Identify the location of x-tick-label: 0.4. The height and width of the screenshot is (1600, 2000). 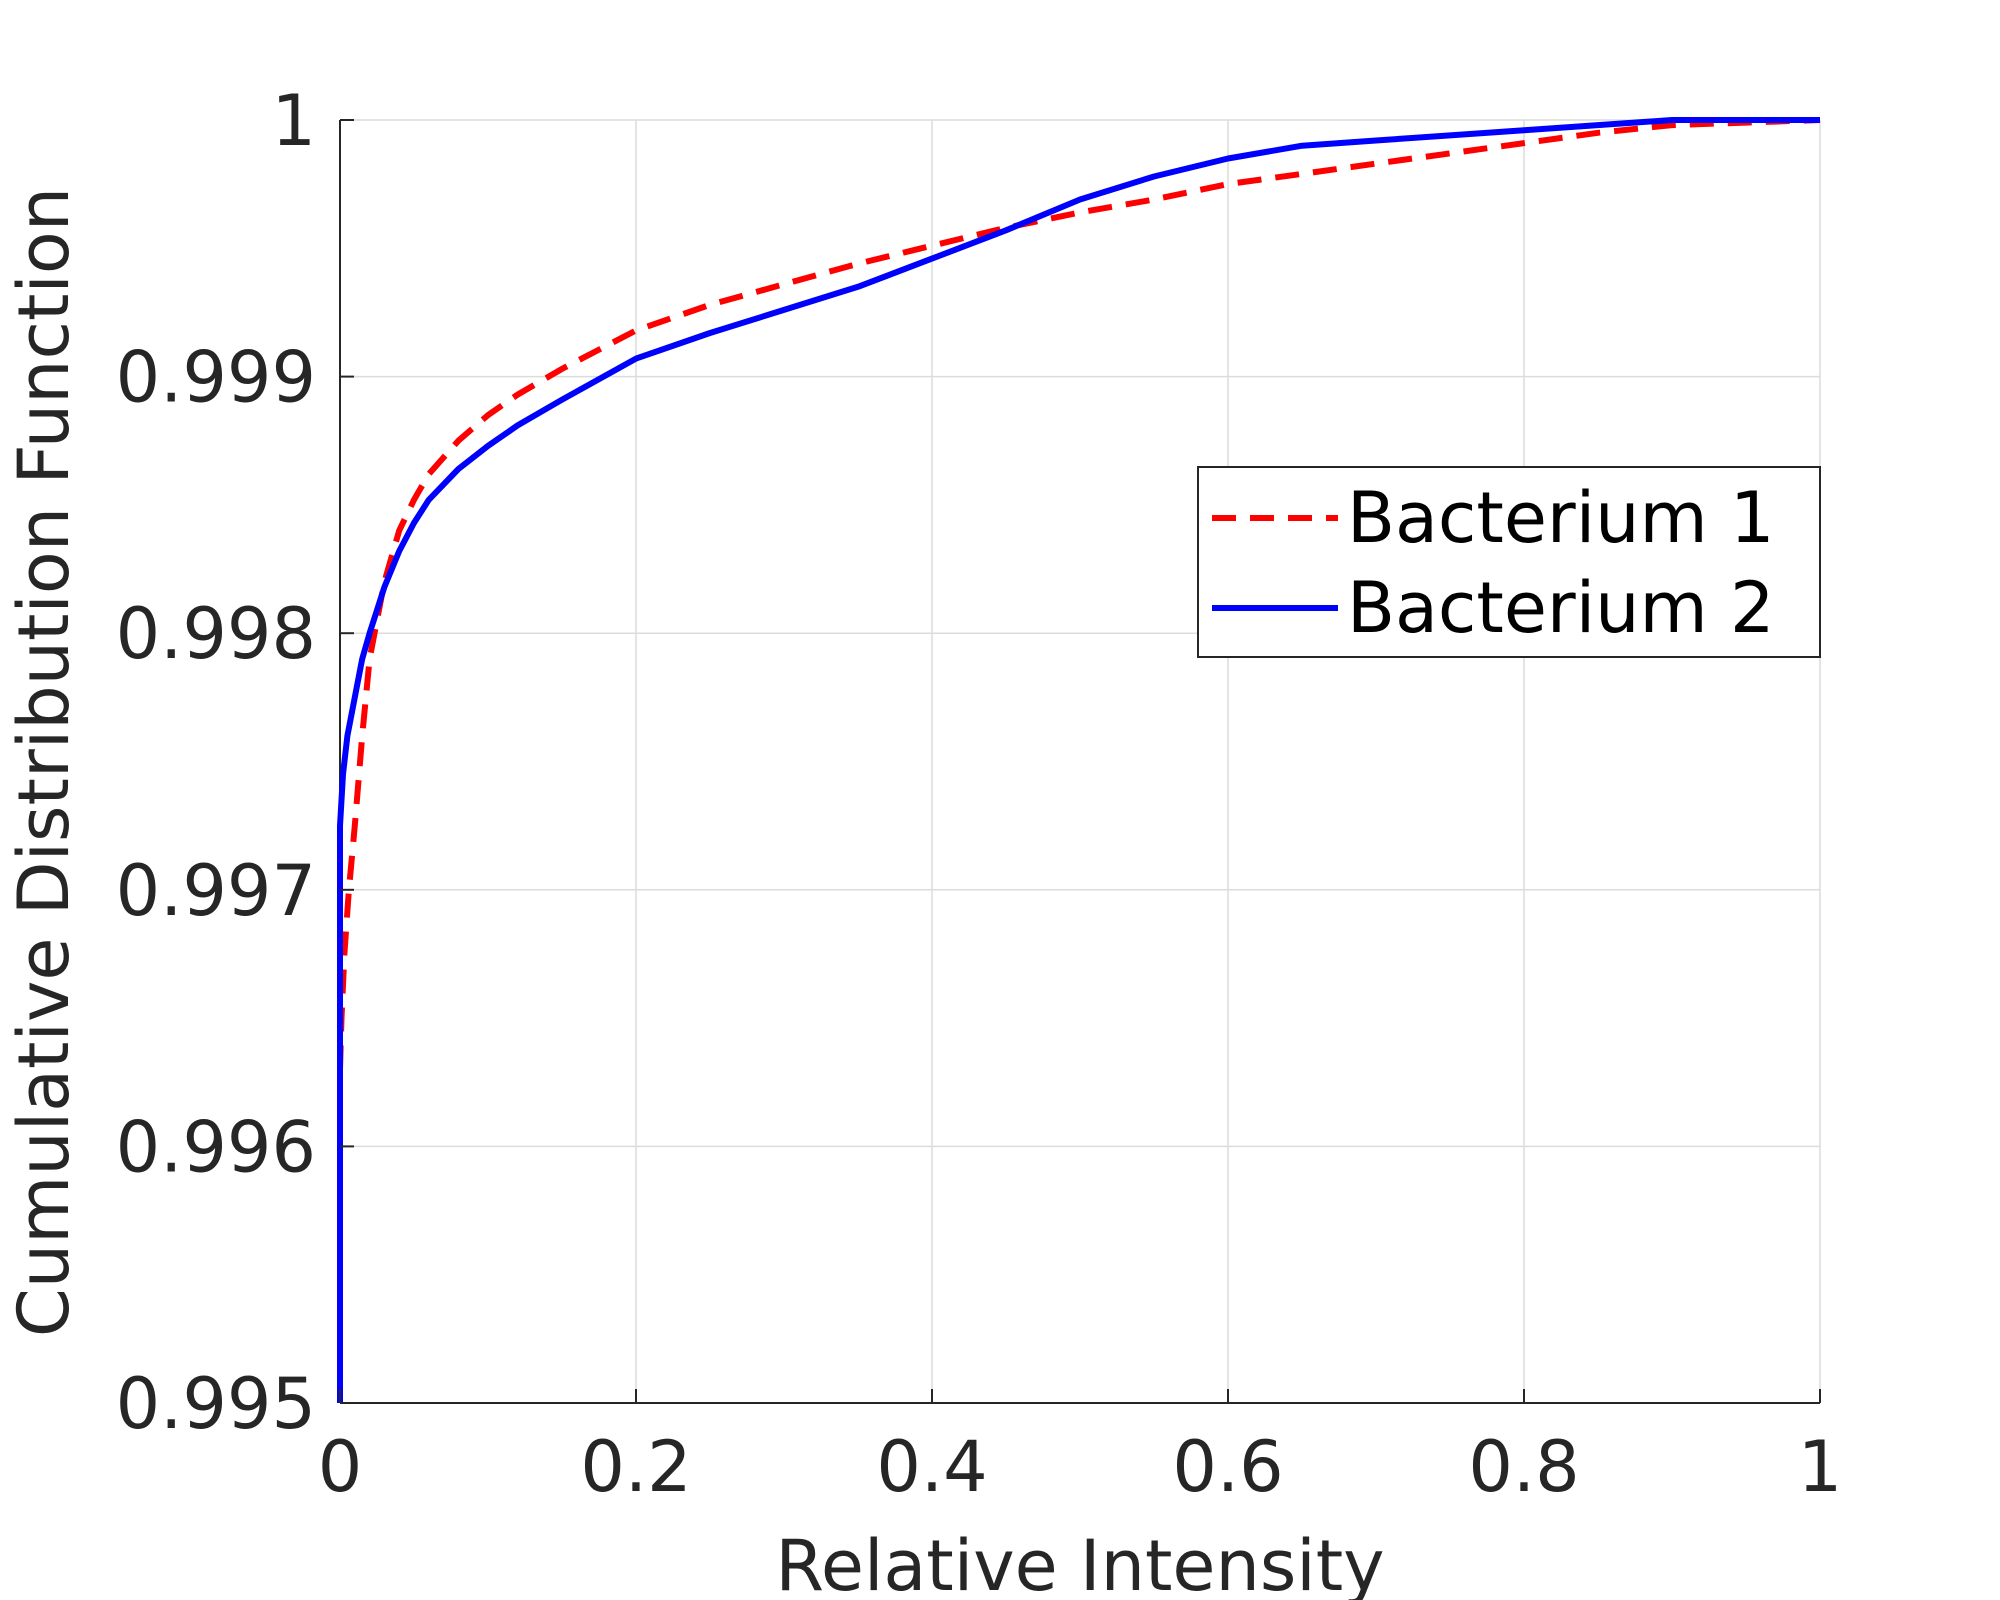
(931, 1467).